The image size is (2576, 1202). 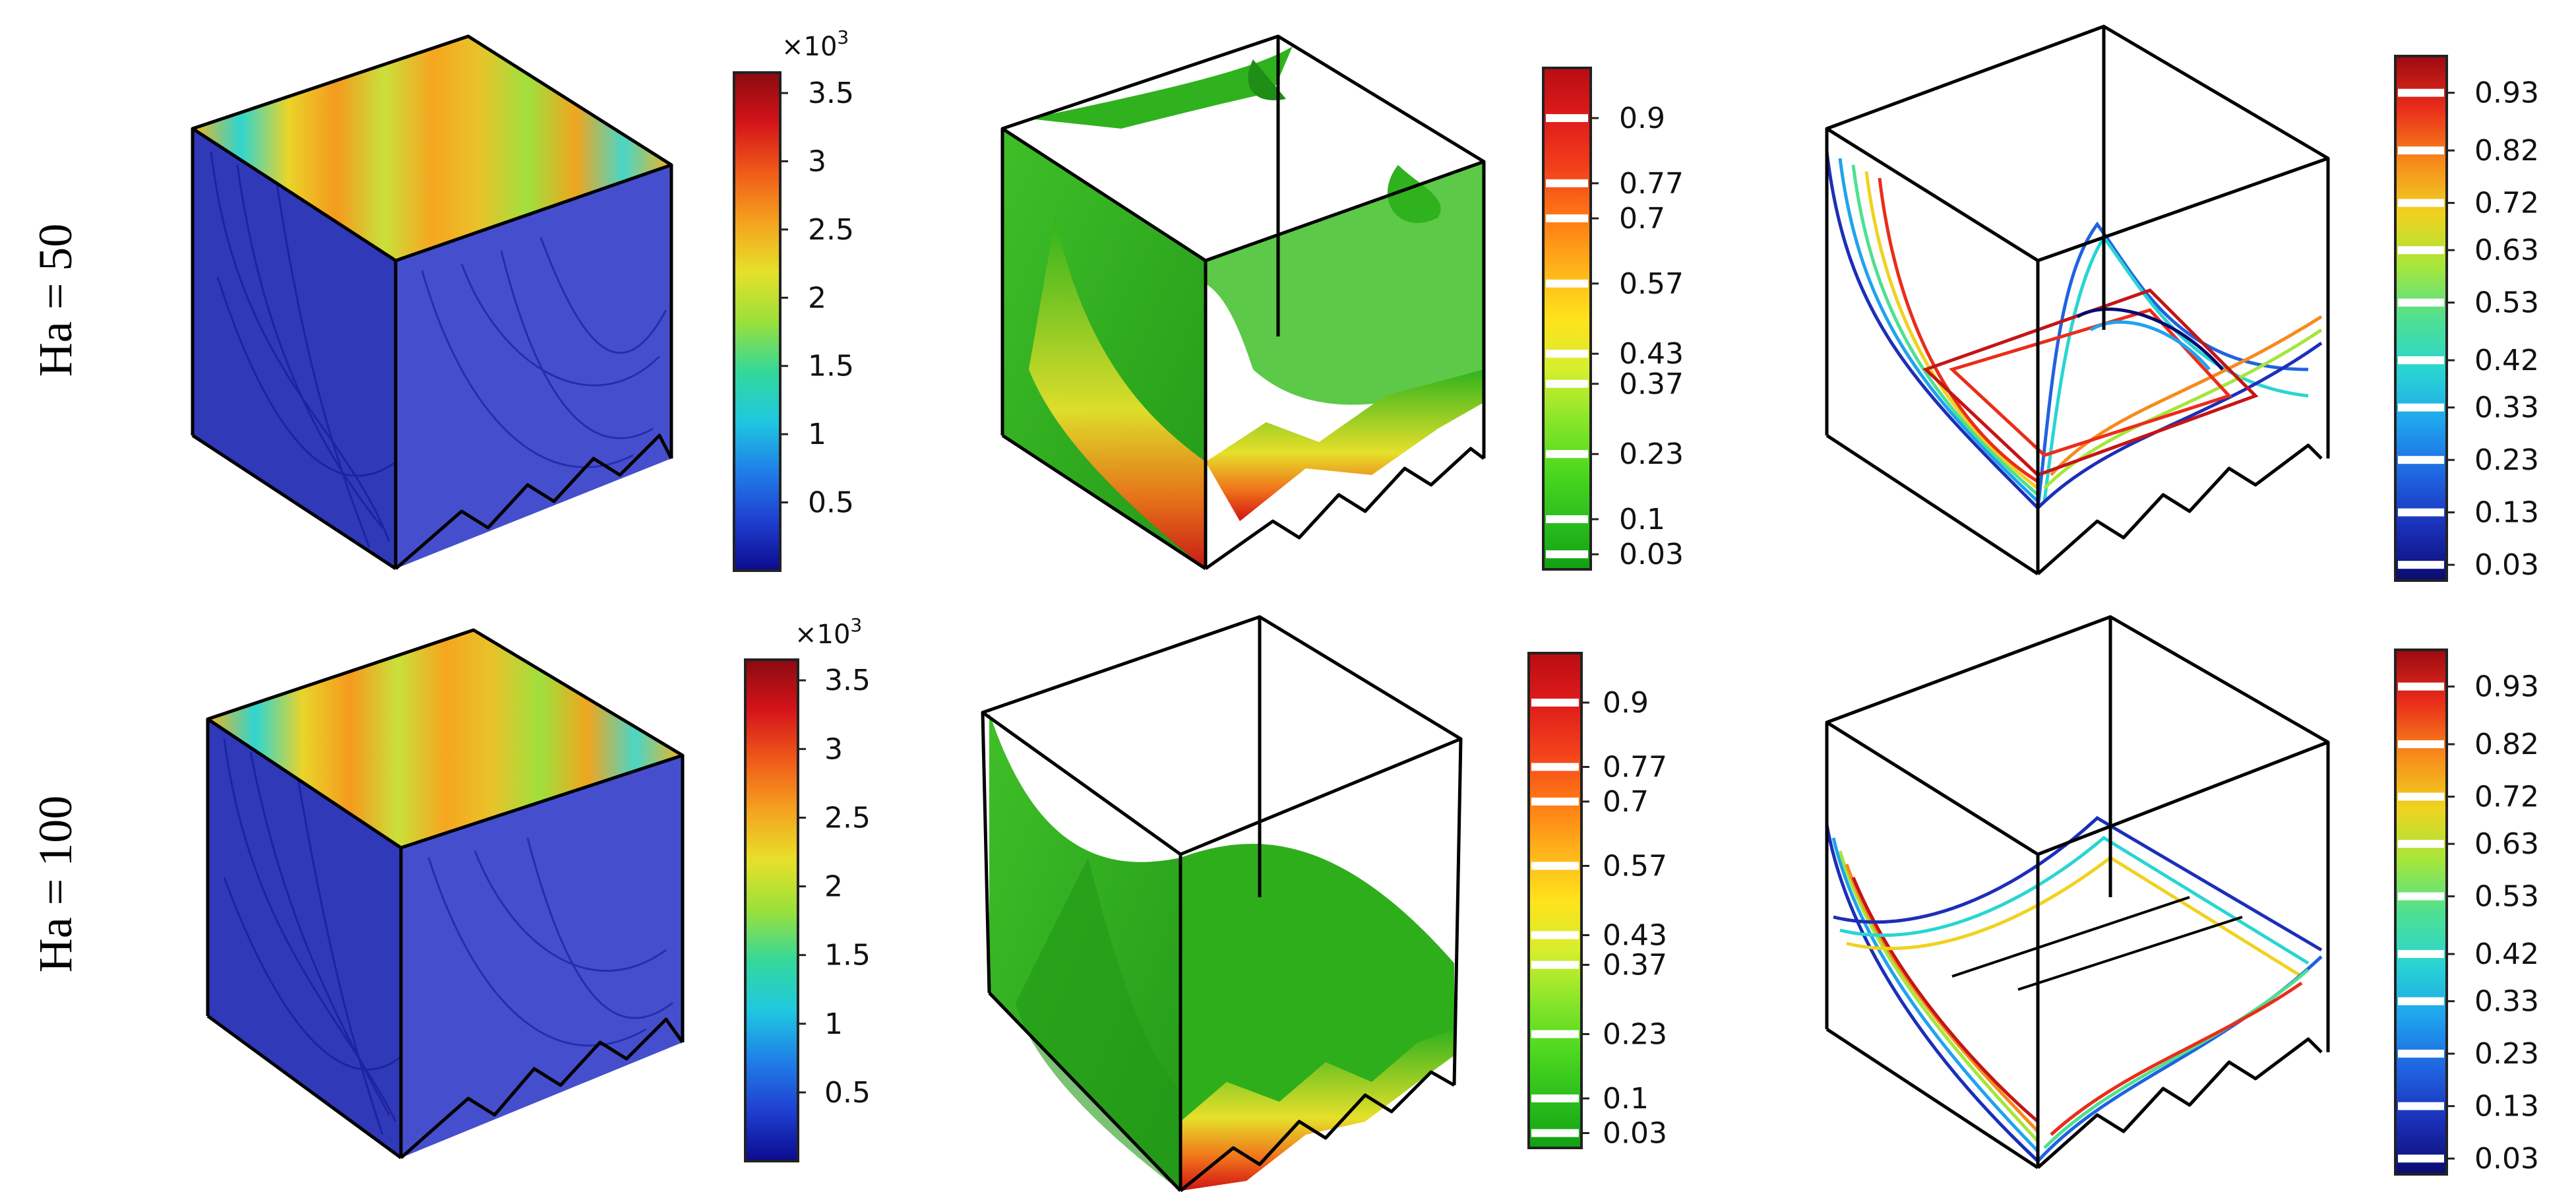 What do you see at coordinates (1651, 384) in the screenshot?
I see `colorbar-tick-label: 0.37` at bounding box center [1651, 384].